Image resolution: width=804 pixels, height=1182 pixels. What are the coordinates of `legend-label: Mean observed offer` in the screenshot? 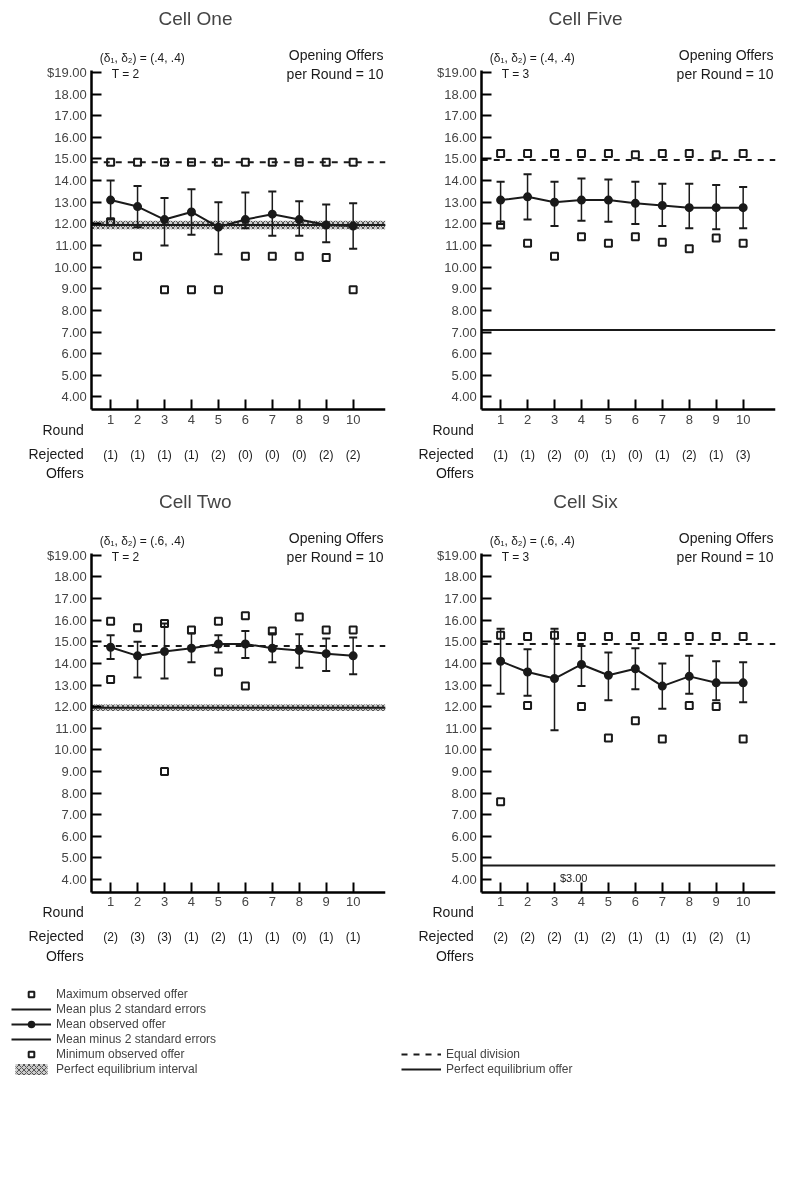 It's located at (111, 1024).